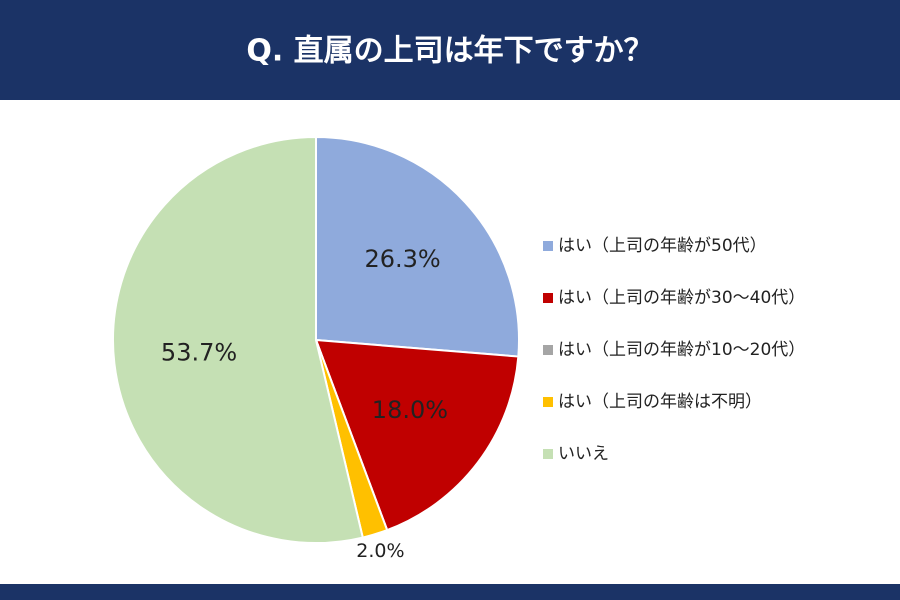 The height and width of the screenshot is (600, 900). I want to click on data-label: 53.7%, so click(199, 353).